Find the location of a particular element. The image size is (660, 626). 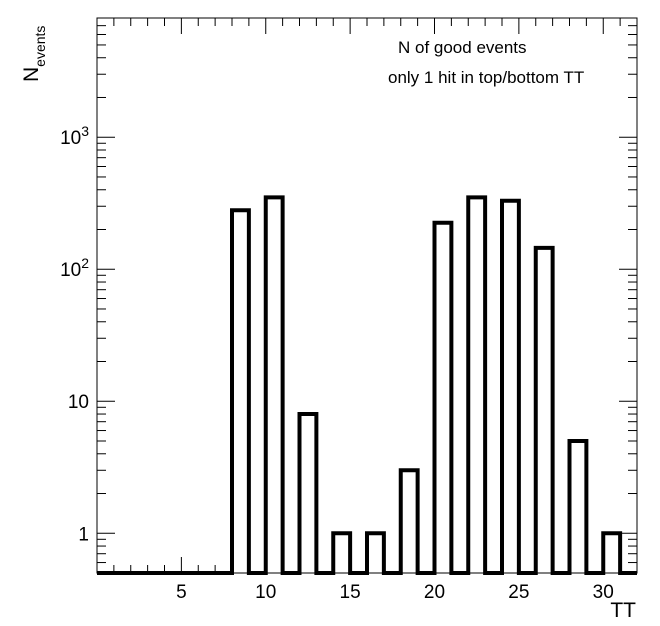

legend-line-1: N of good events is located at coordinates (462, 47).